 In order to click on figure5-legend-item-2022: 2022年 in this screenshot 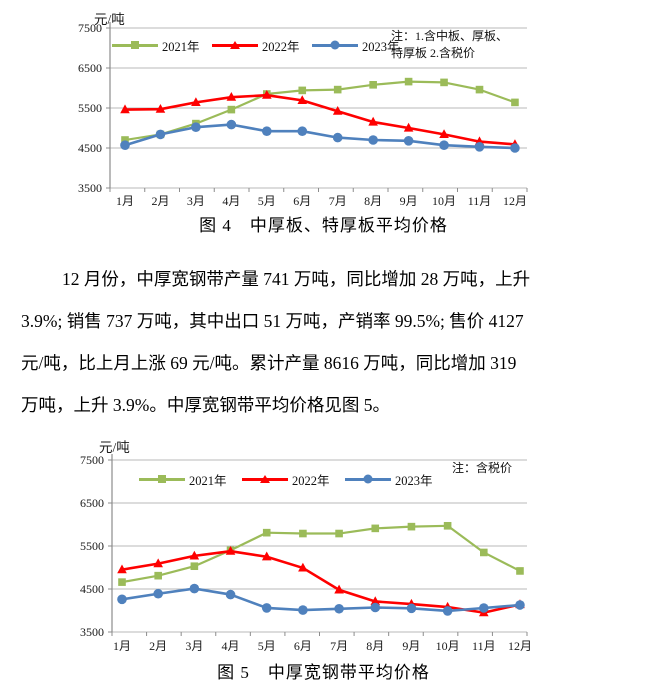, I will do `click(293, 479)`.